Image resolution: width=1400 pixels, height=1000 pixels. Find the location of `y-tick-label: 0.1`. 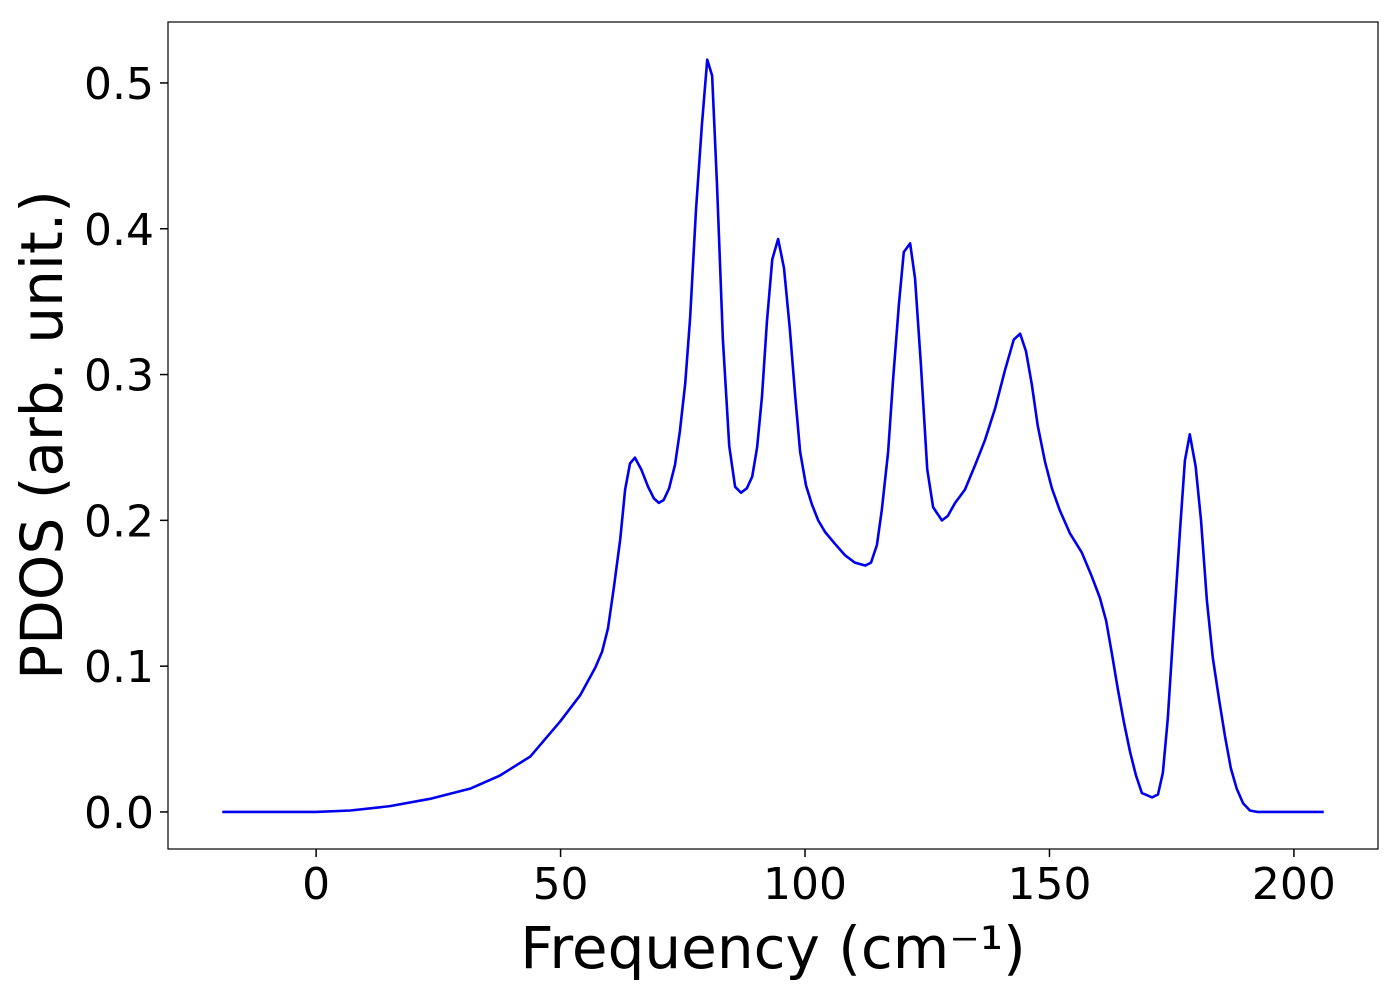

y-tick-label: 0.1 is located at coordinates (119, 667).